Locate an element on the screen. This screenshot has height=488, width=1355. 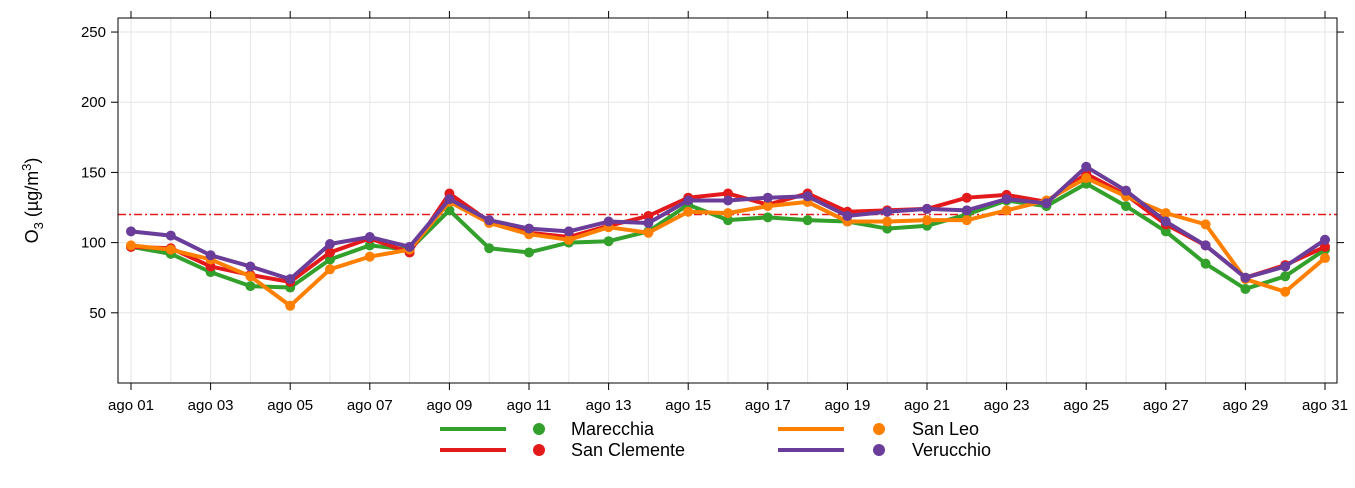
x-tick-label: ago 03 is located at coordinates (211, 405).